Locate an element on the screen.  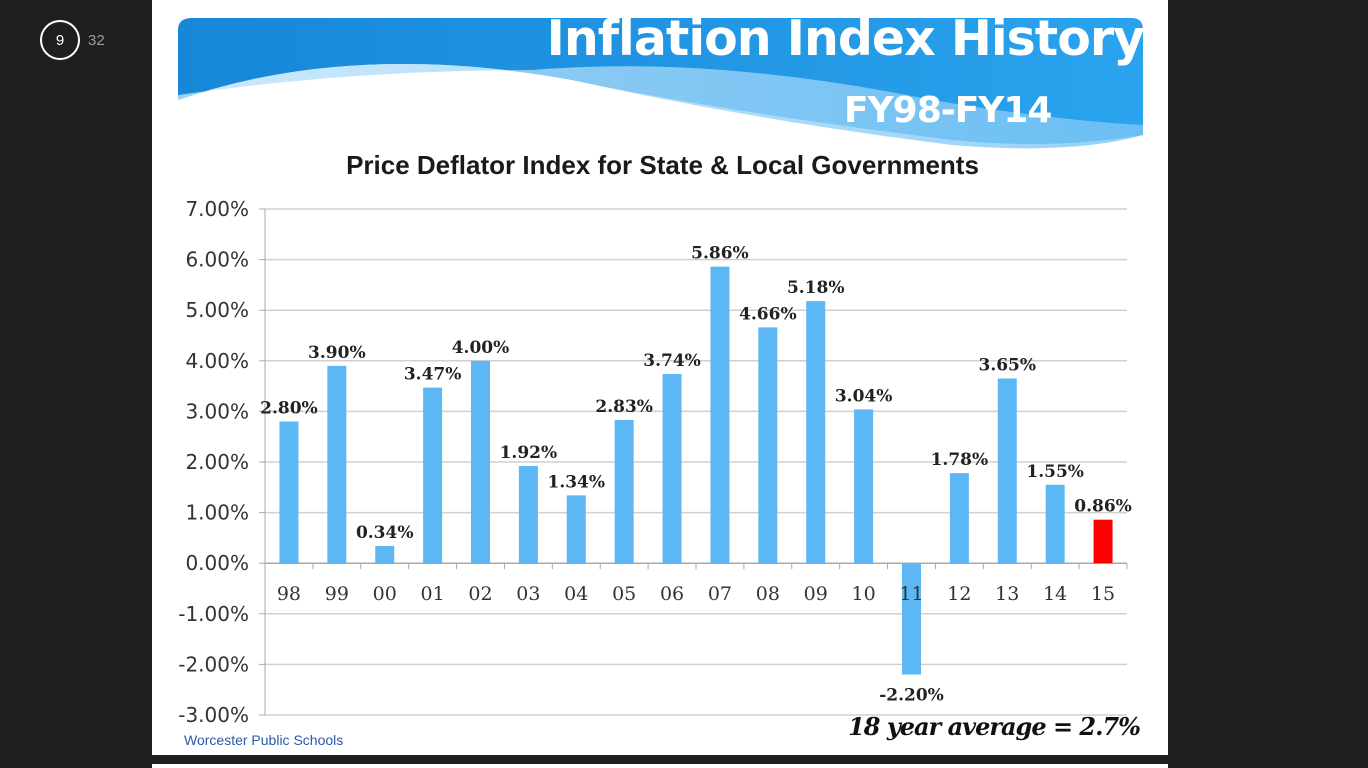
x-tick-label: 09 is located at coordinates (816, 594).